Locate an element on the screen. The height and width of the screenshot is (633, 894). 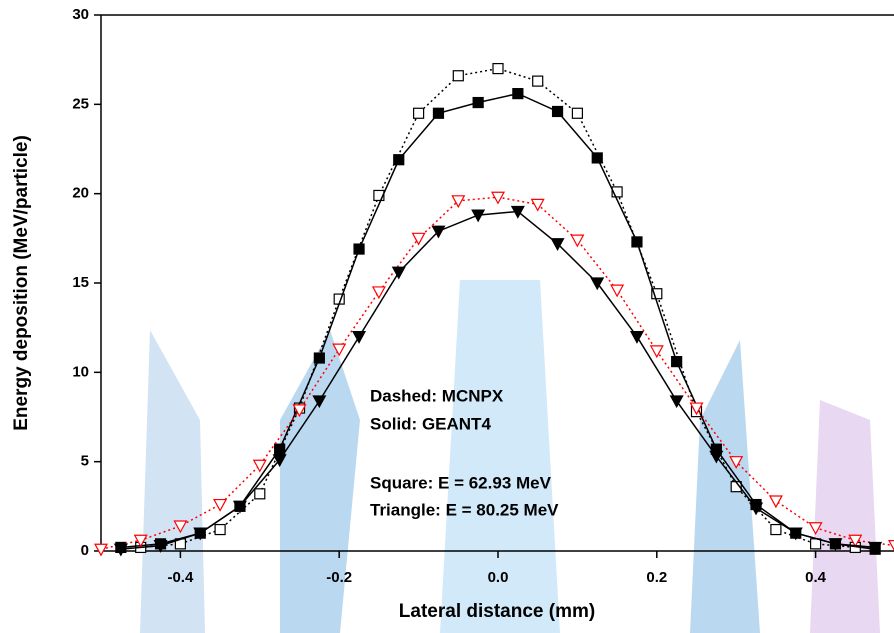
y-tick-label: 25 is located at coordinates (80, 103).